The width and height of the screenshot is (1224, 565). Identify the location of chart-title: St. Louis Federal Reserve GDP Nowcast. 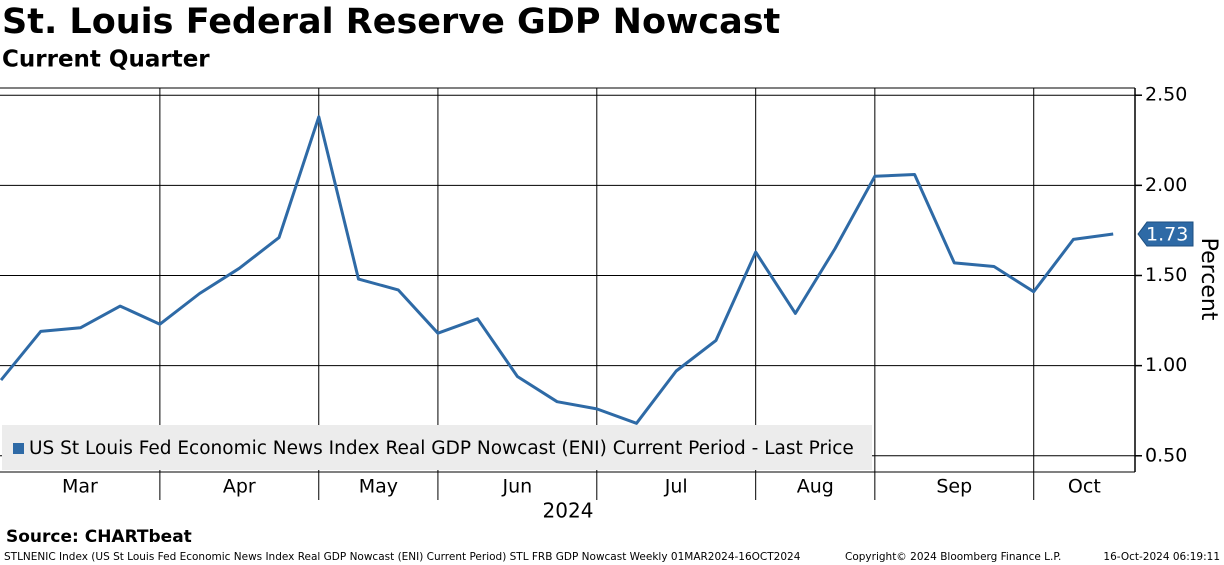
(391, 22).